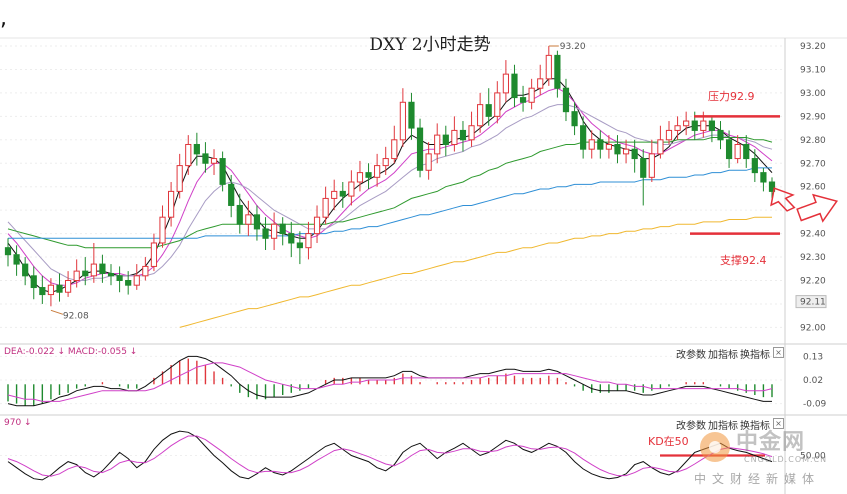 The image size is (847, 494). I want to click on low-marker, so click(57, 312).